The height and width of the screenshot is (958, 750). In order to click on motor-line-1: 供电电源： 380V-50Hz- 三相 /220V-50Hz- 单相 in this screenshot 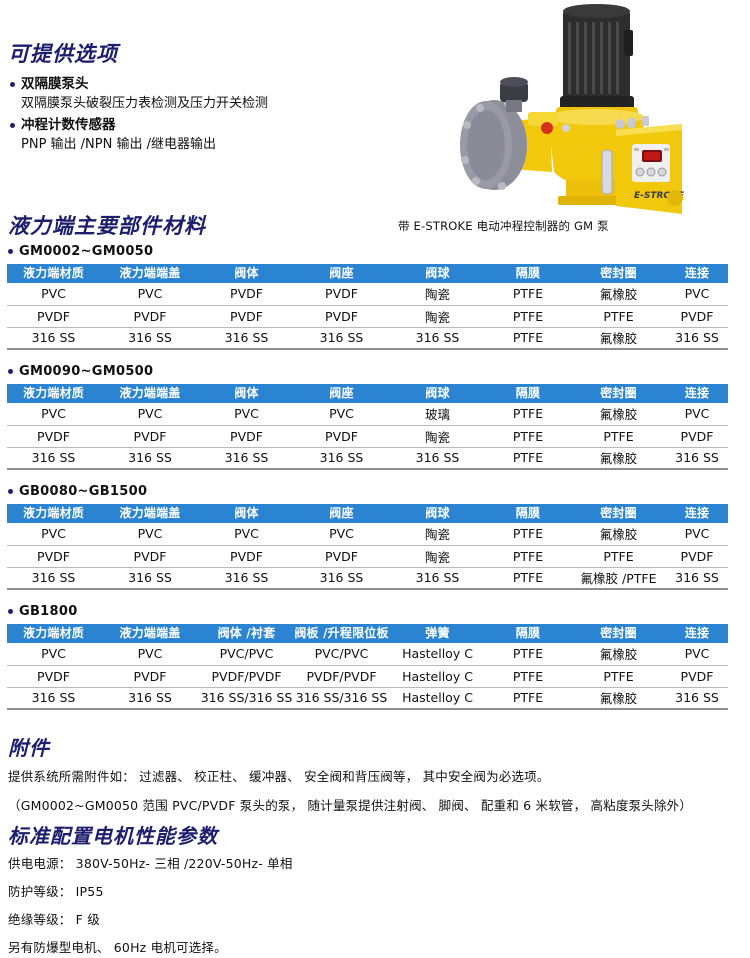, I will do `click(150, 863)`.